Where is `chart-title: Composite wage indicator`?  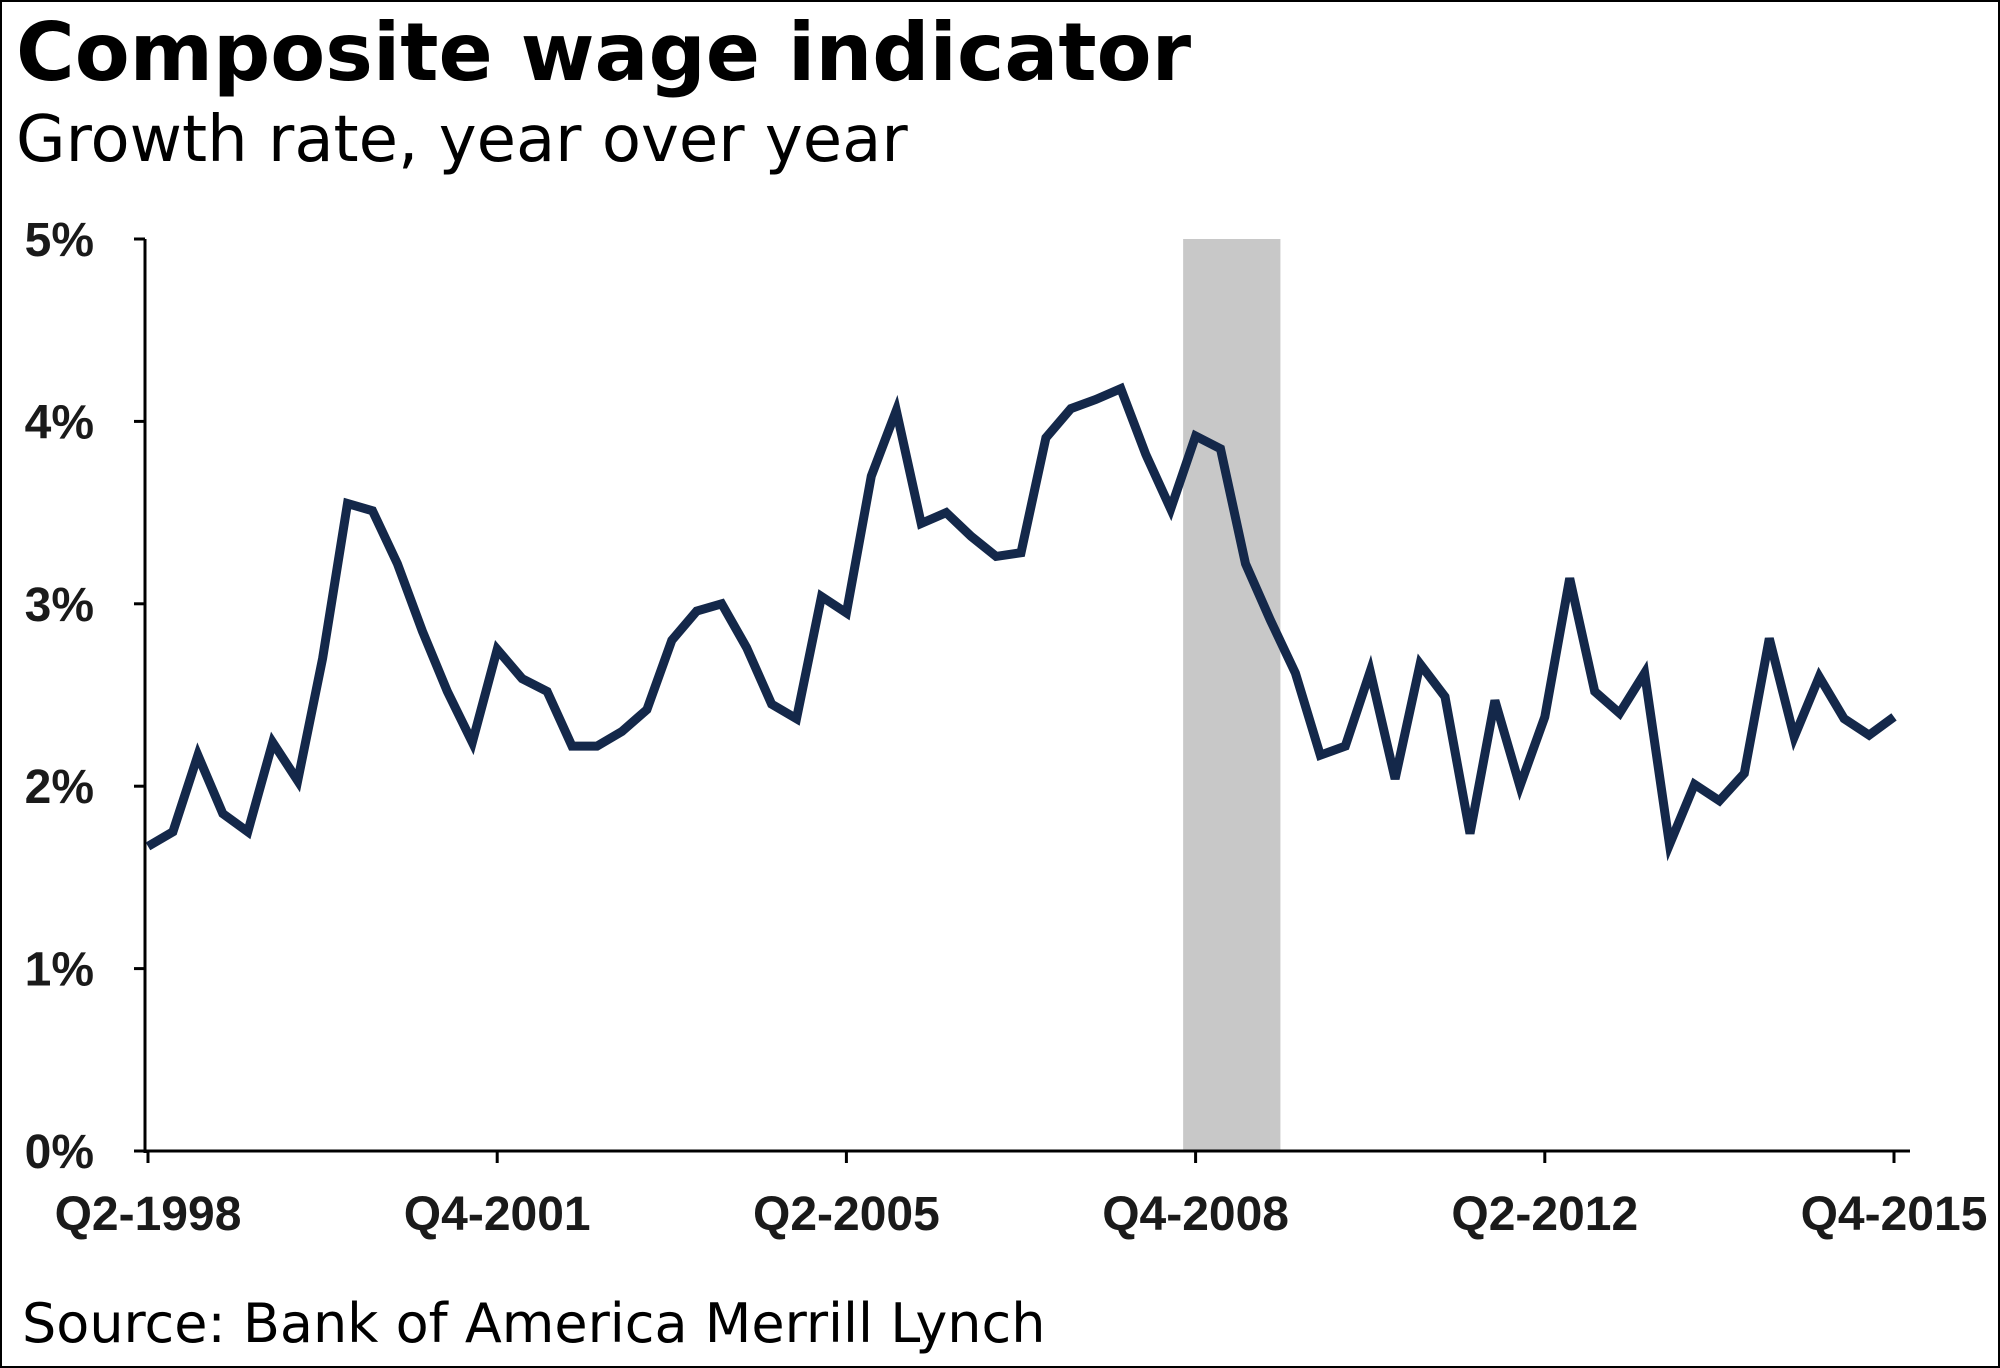
chart-title: Composite wage indicator is located at coordinates (604, 52).